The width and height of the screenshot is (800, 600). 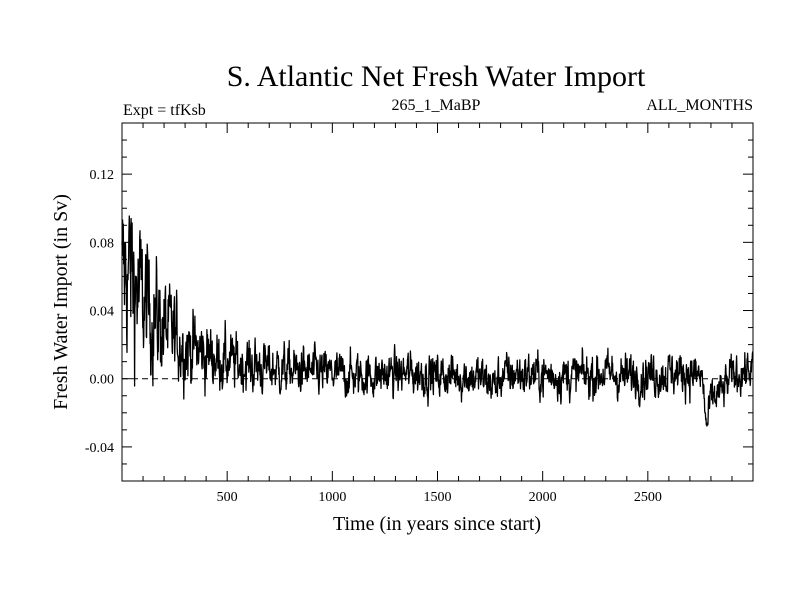 What do you see at coordinates (436, 76) in the screenshot?
I see `chart-title: S. Atlantic Net Fresh Water Import` at bounding box center [436, 76].